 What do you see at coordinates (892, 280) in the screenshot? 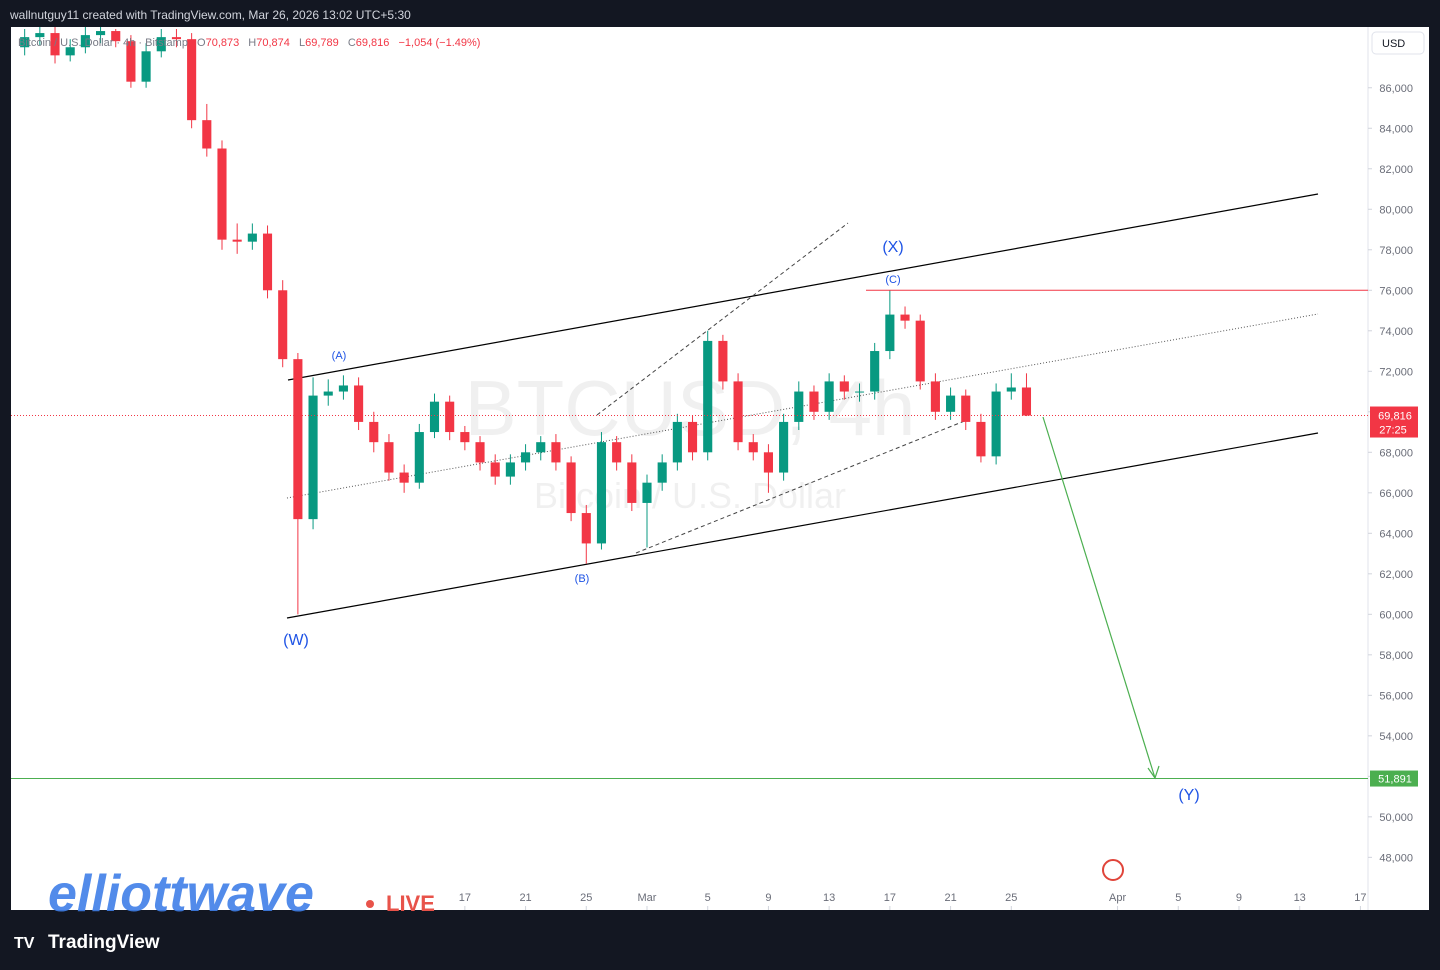
I see `wave-label: (C)` at bounding box center [892, 280].